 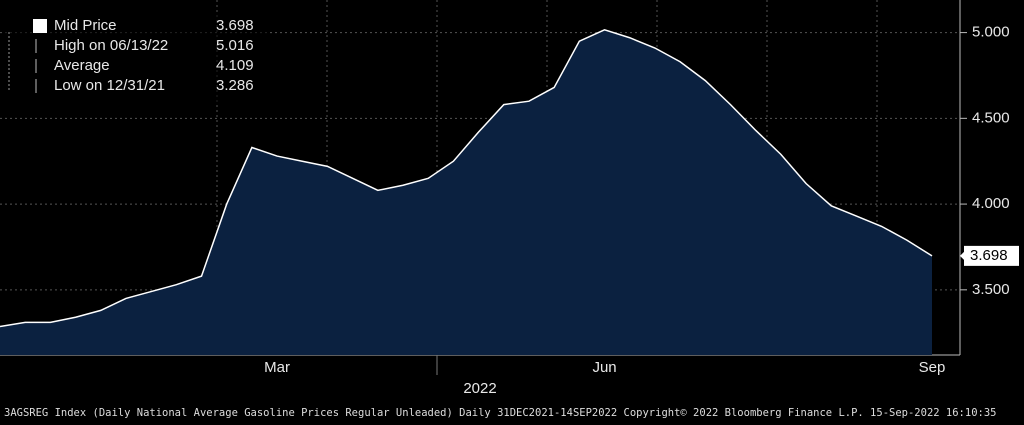 What do you see at coordinates (235, 25) in the screenshot?
I see `legend-value: 3.698` at bounding box center [235, 25].